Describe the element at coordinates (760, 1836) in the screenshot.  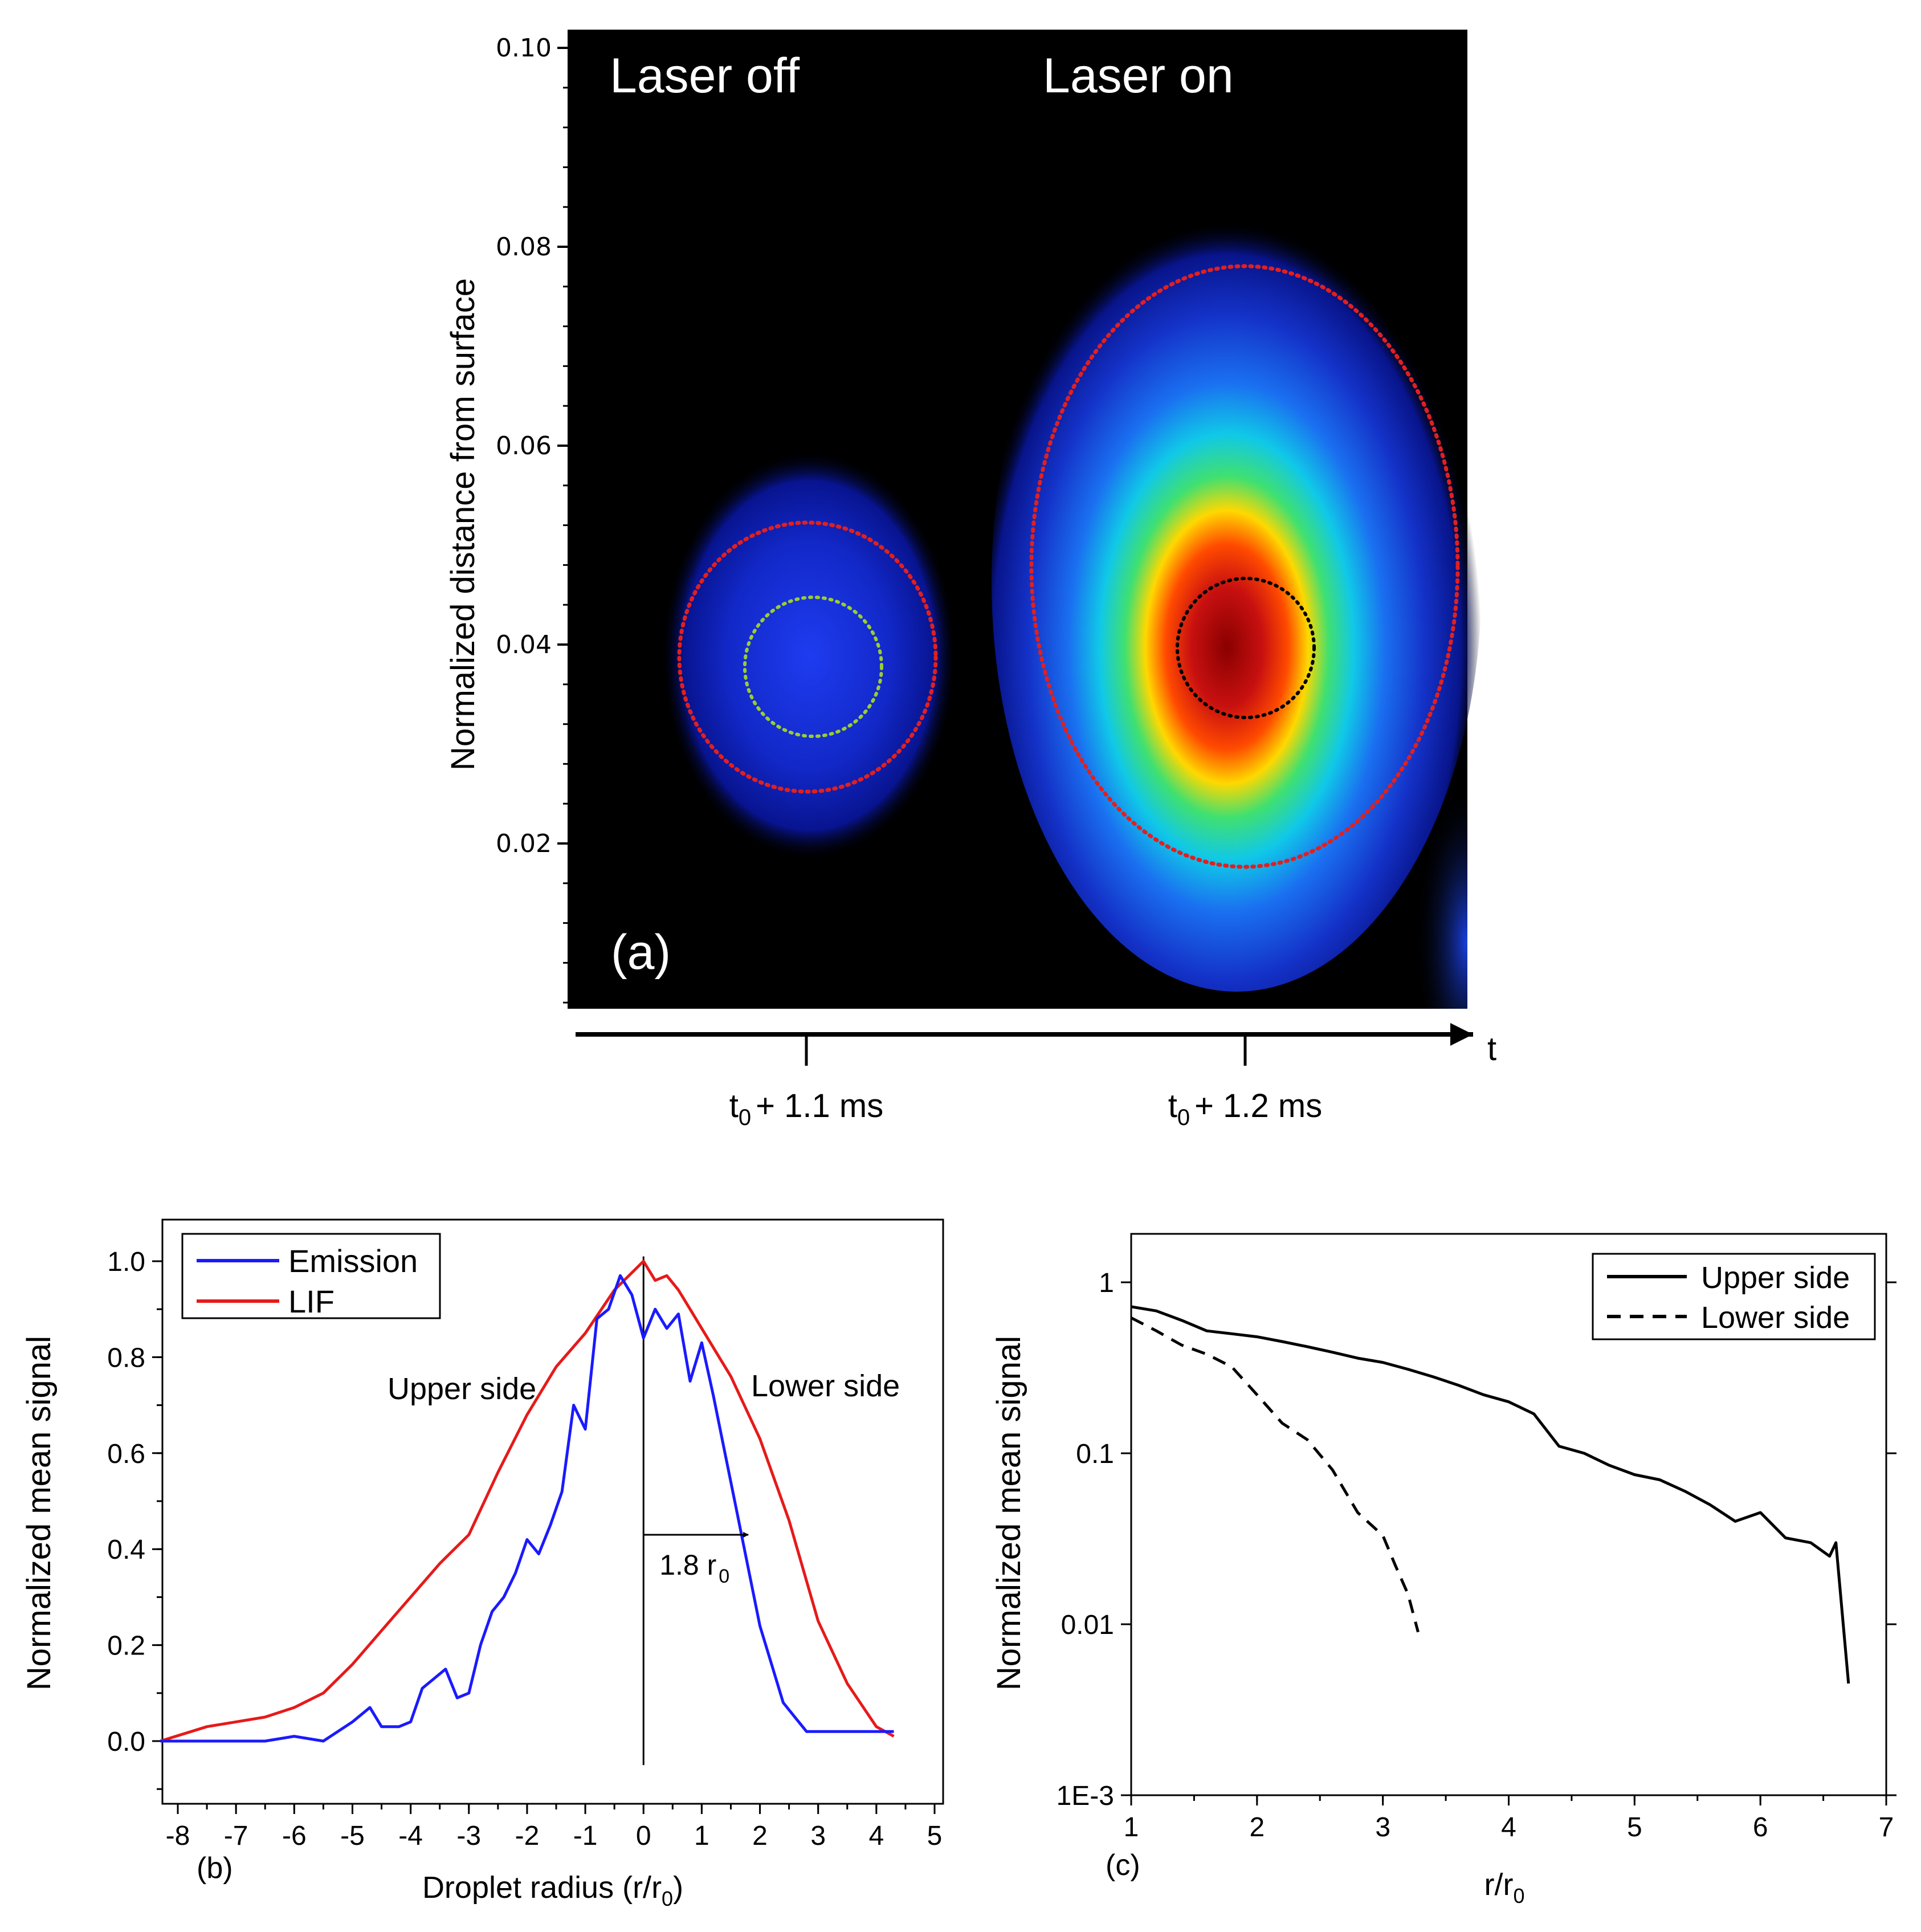
I see `panel-b-xtick-label-10: 2` at that location.